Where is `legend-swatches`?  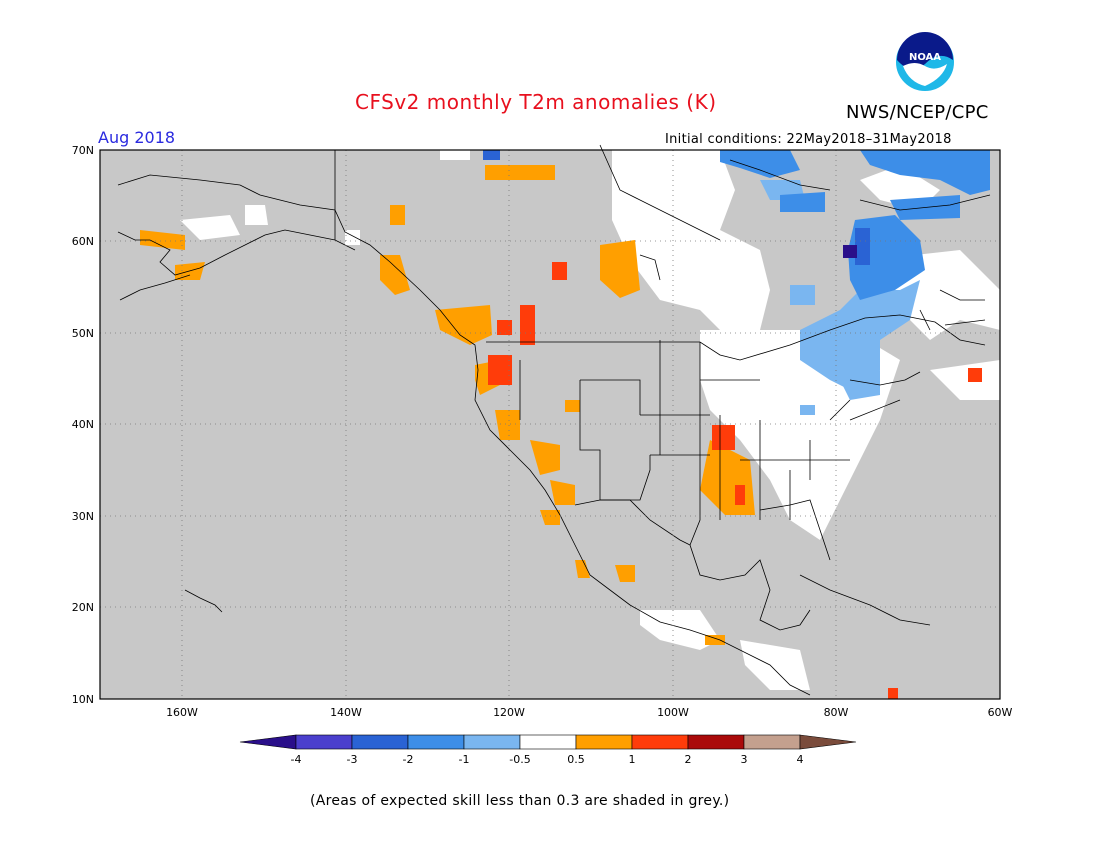
legend-swatches is located at coordinates (548, 742).